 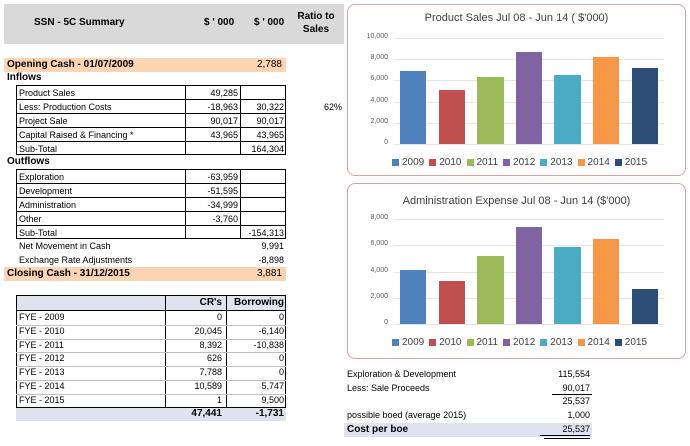 What do you see at coordinates (578, 414) in the screenshot?
I see `boe-value: 1,000` at bounding box center [578, 414].